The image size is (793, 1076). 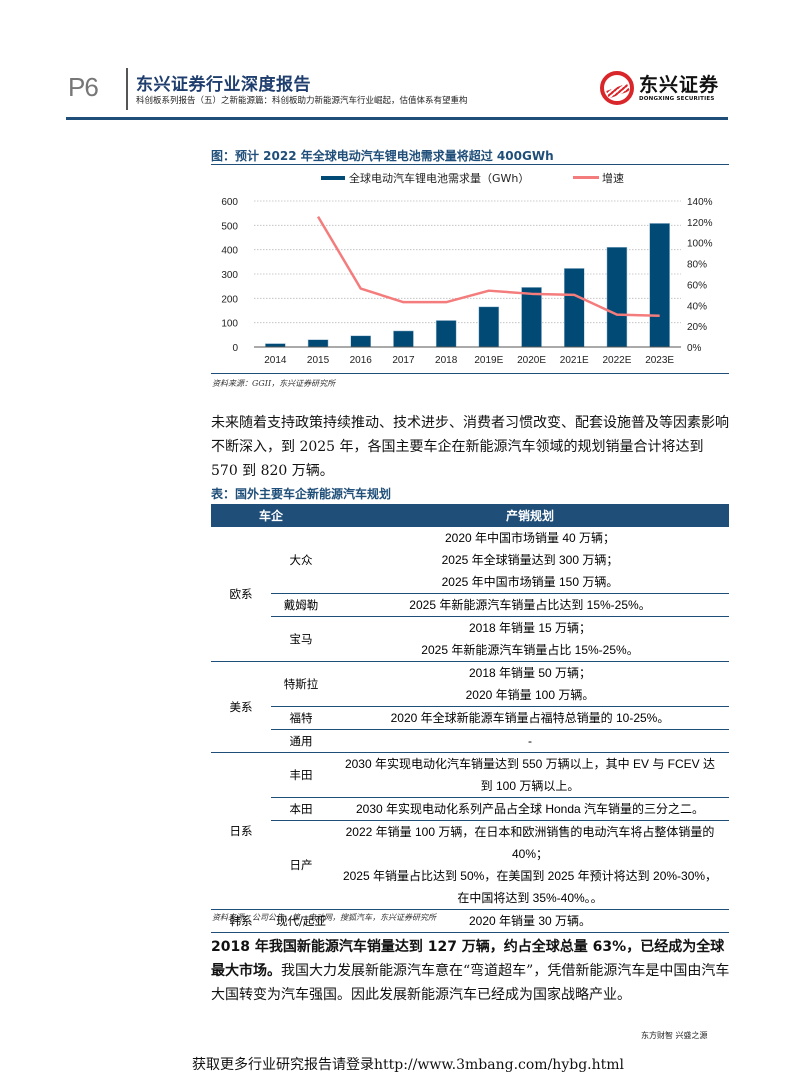 I want to click on plan-line: -, so click(x=530, y=741).